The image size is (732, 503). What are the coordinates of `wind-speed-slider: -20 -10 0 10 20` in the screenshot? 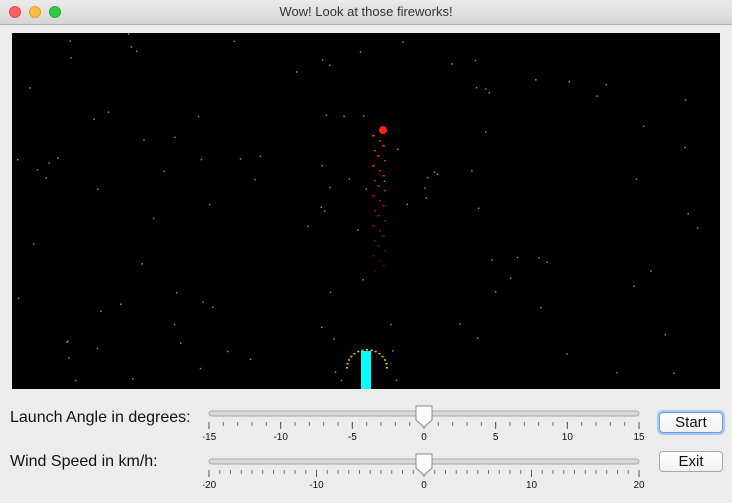 It's located at (424, 476).